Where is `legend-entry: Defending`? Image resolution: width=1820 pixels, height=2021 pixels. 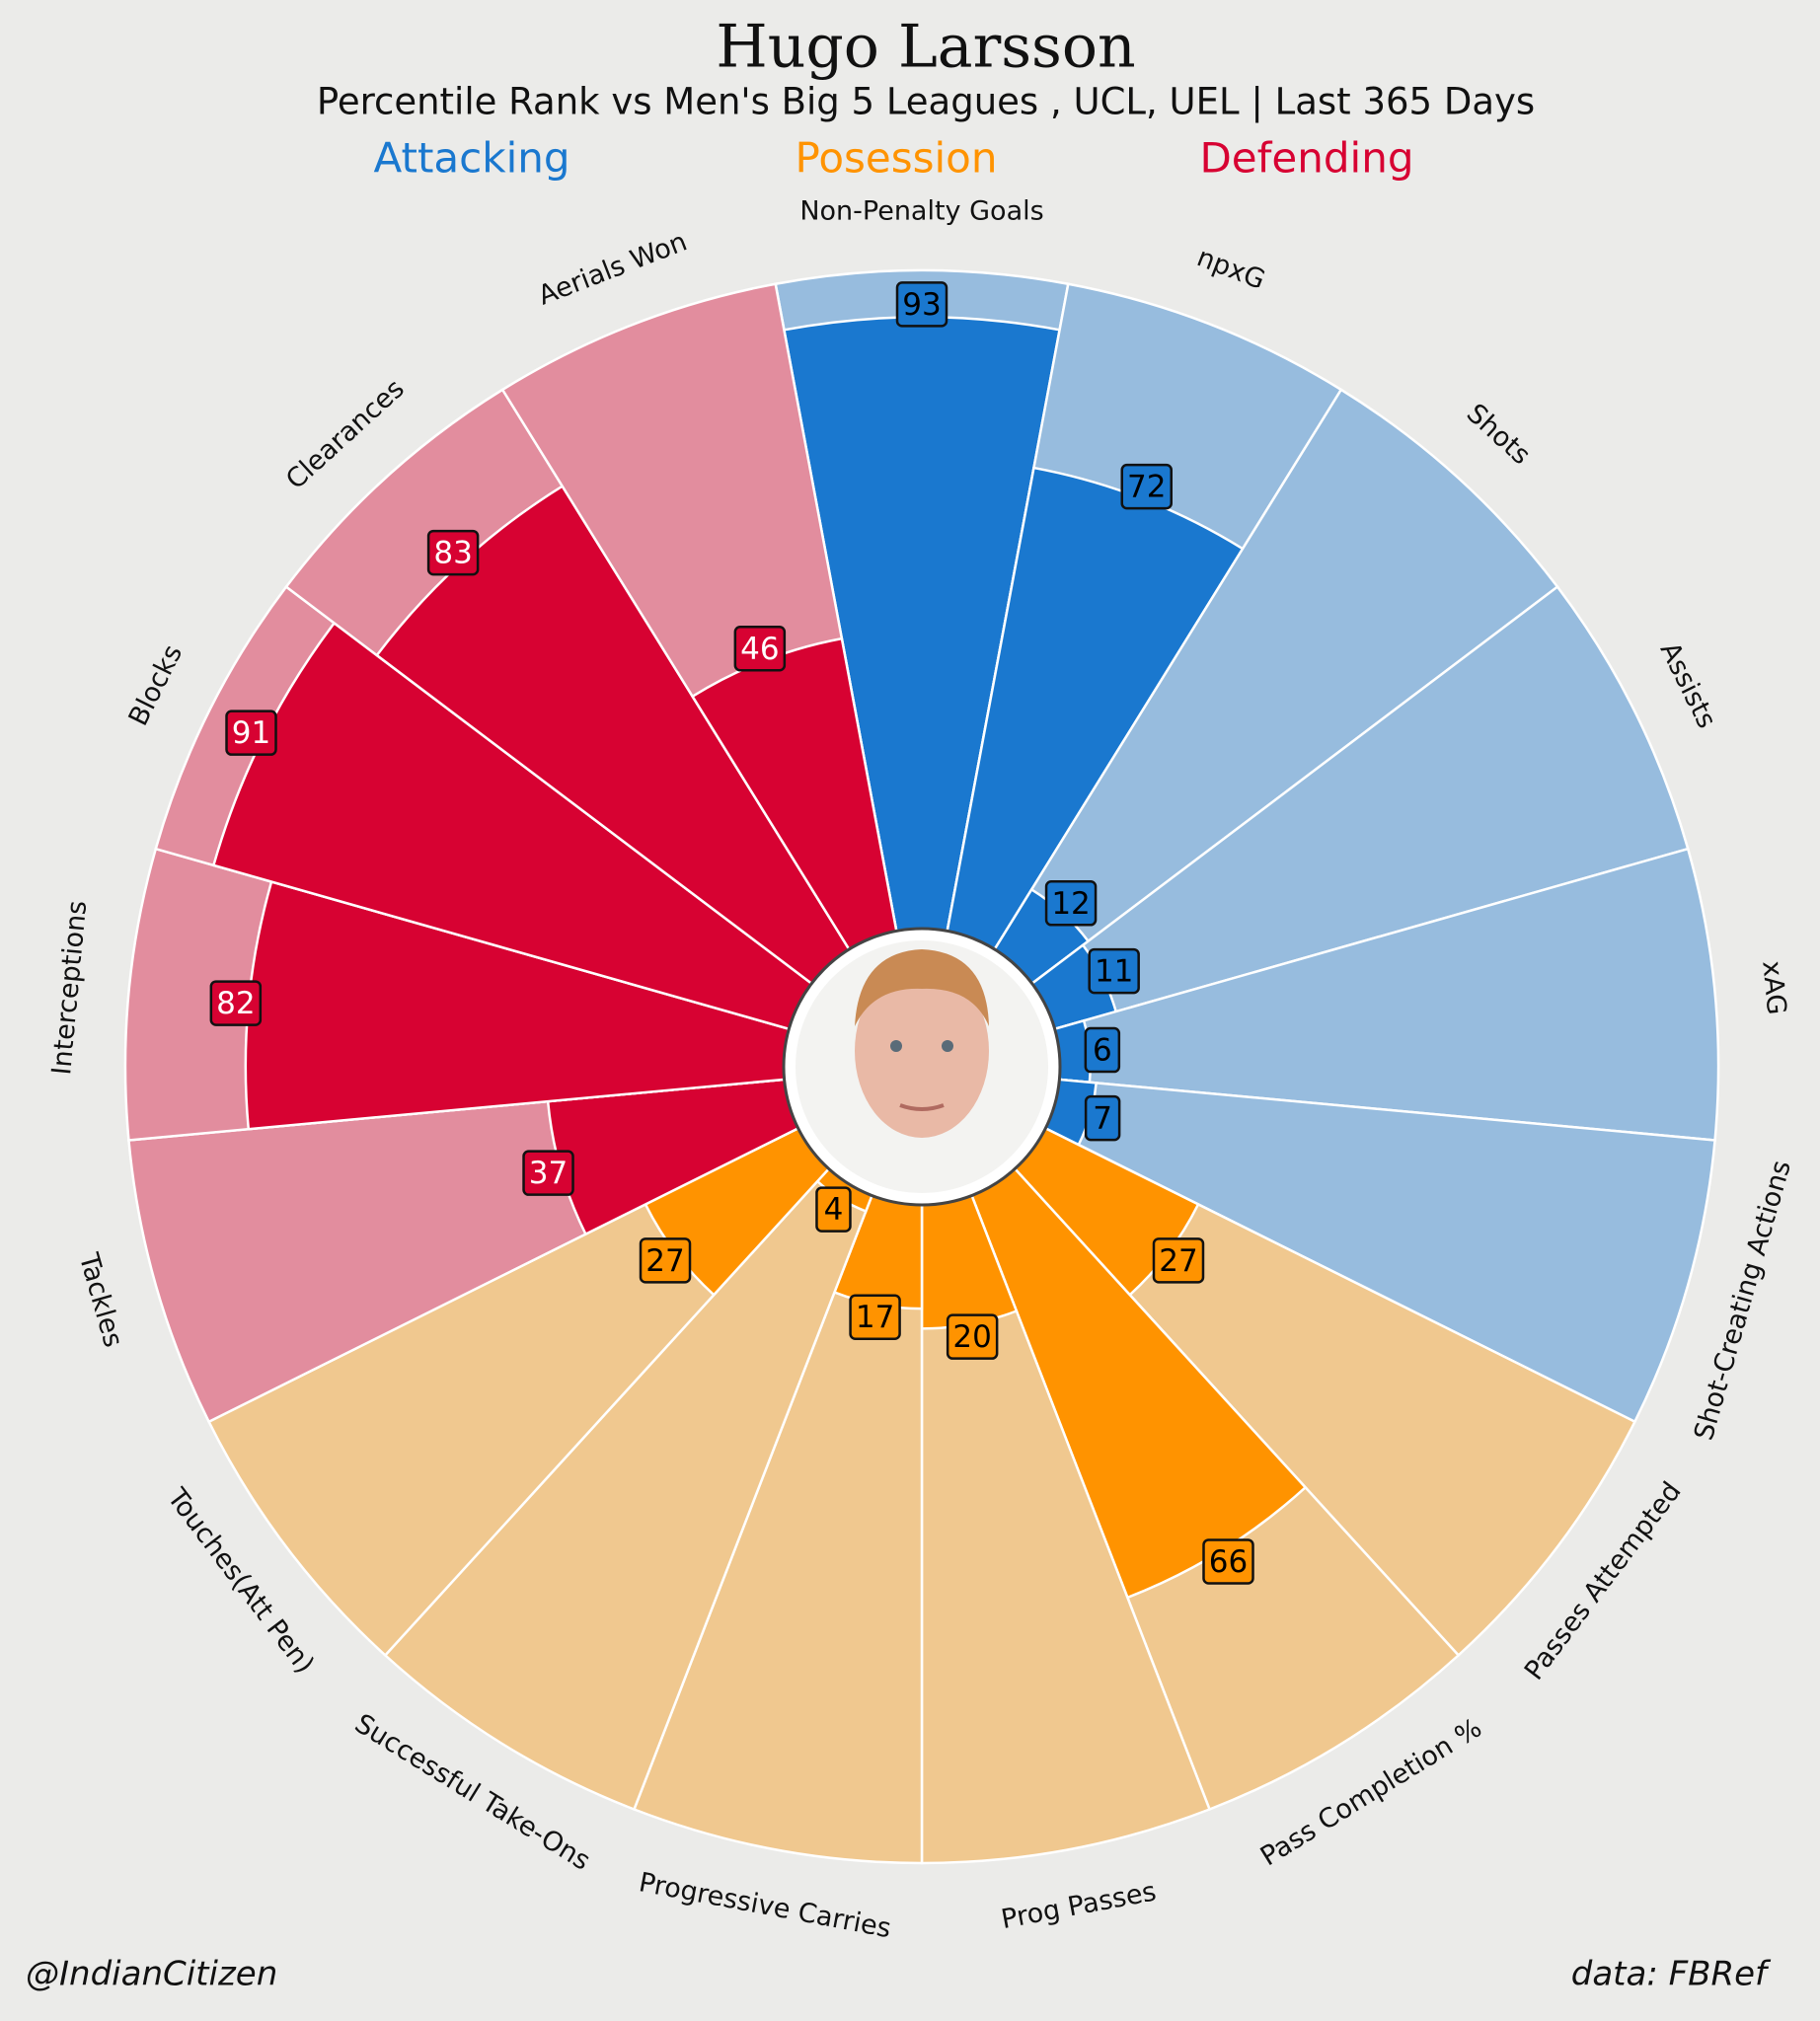
legend-entry: Defending is located at coordinates (1306, 158).